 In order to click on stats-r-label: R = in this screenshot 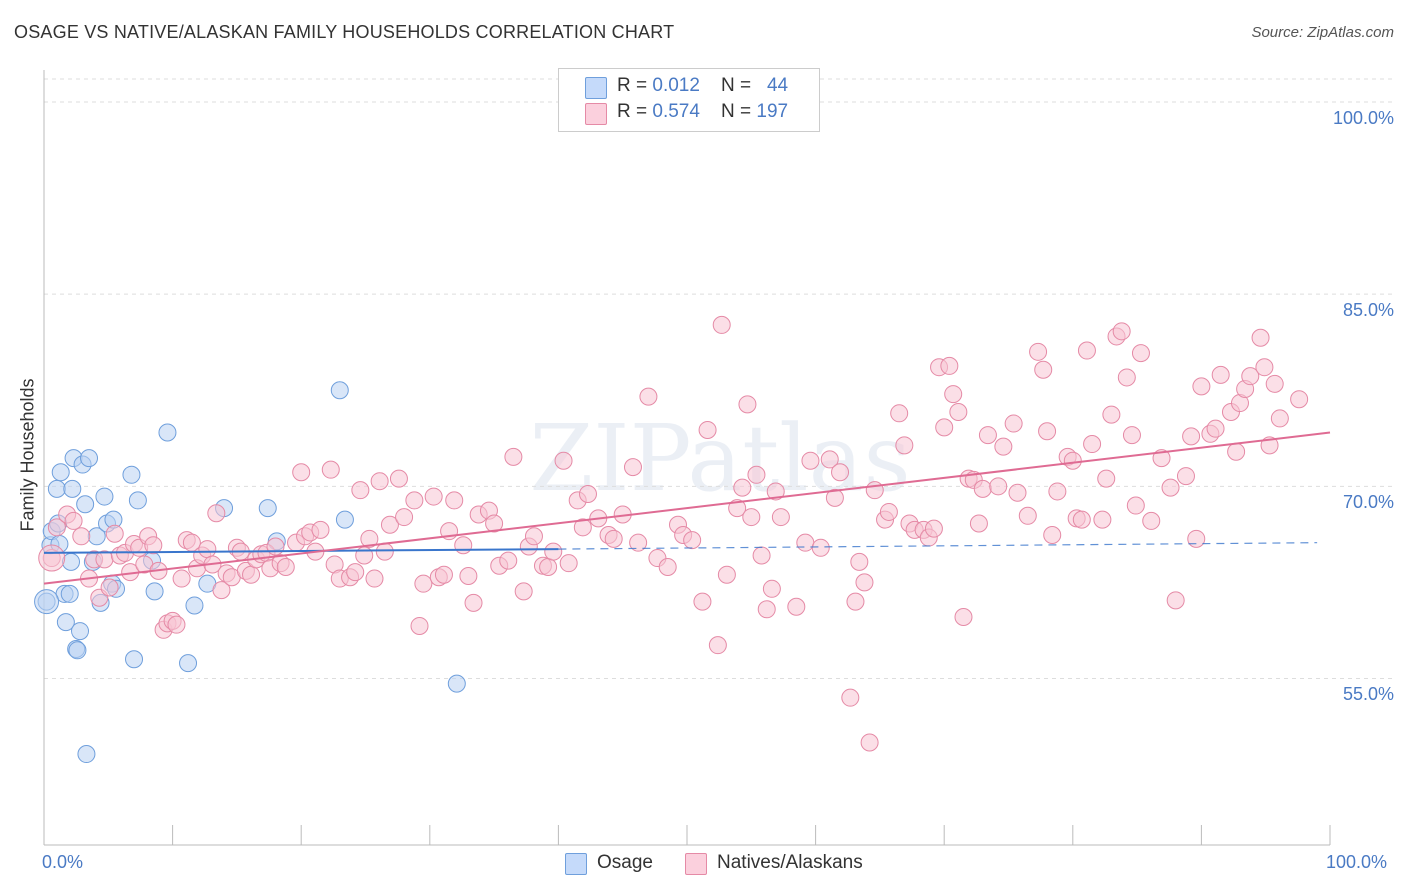, I will do `click(635, 111)`.